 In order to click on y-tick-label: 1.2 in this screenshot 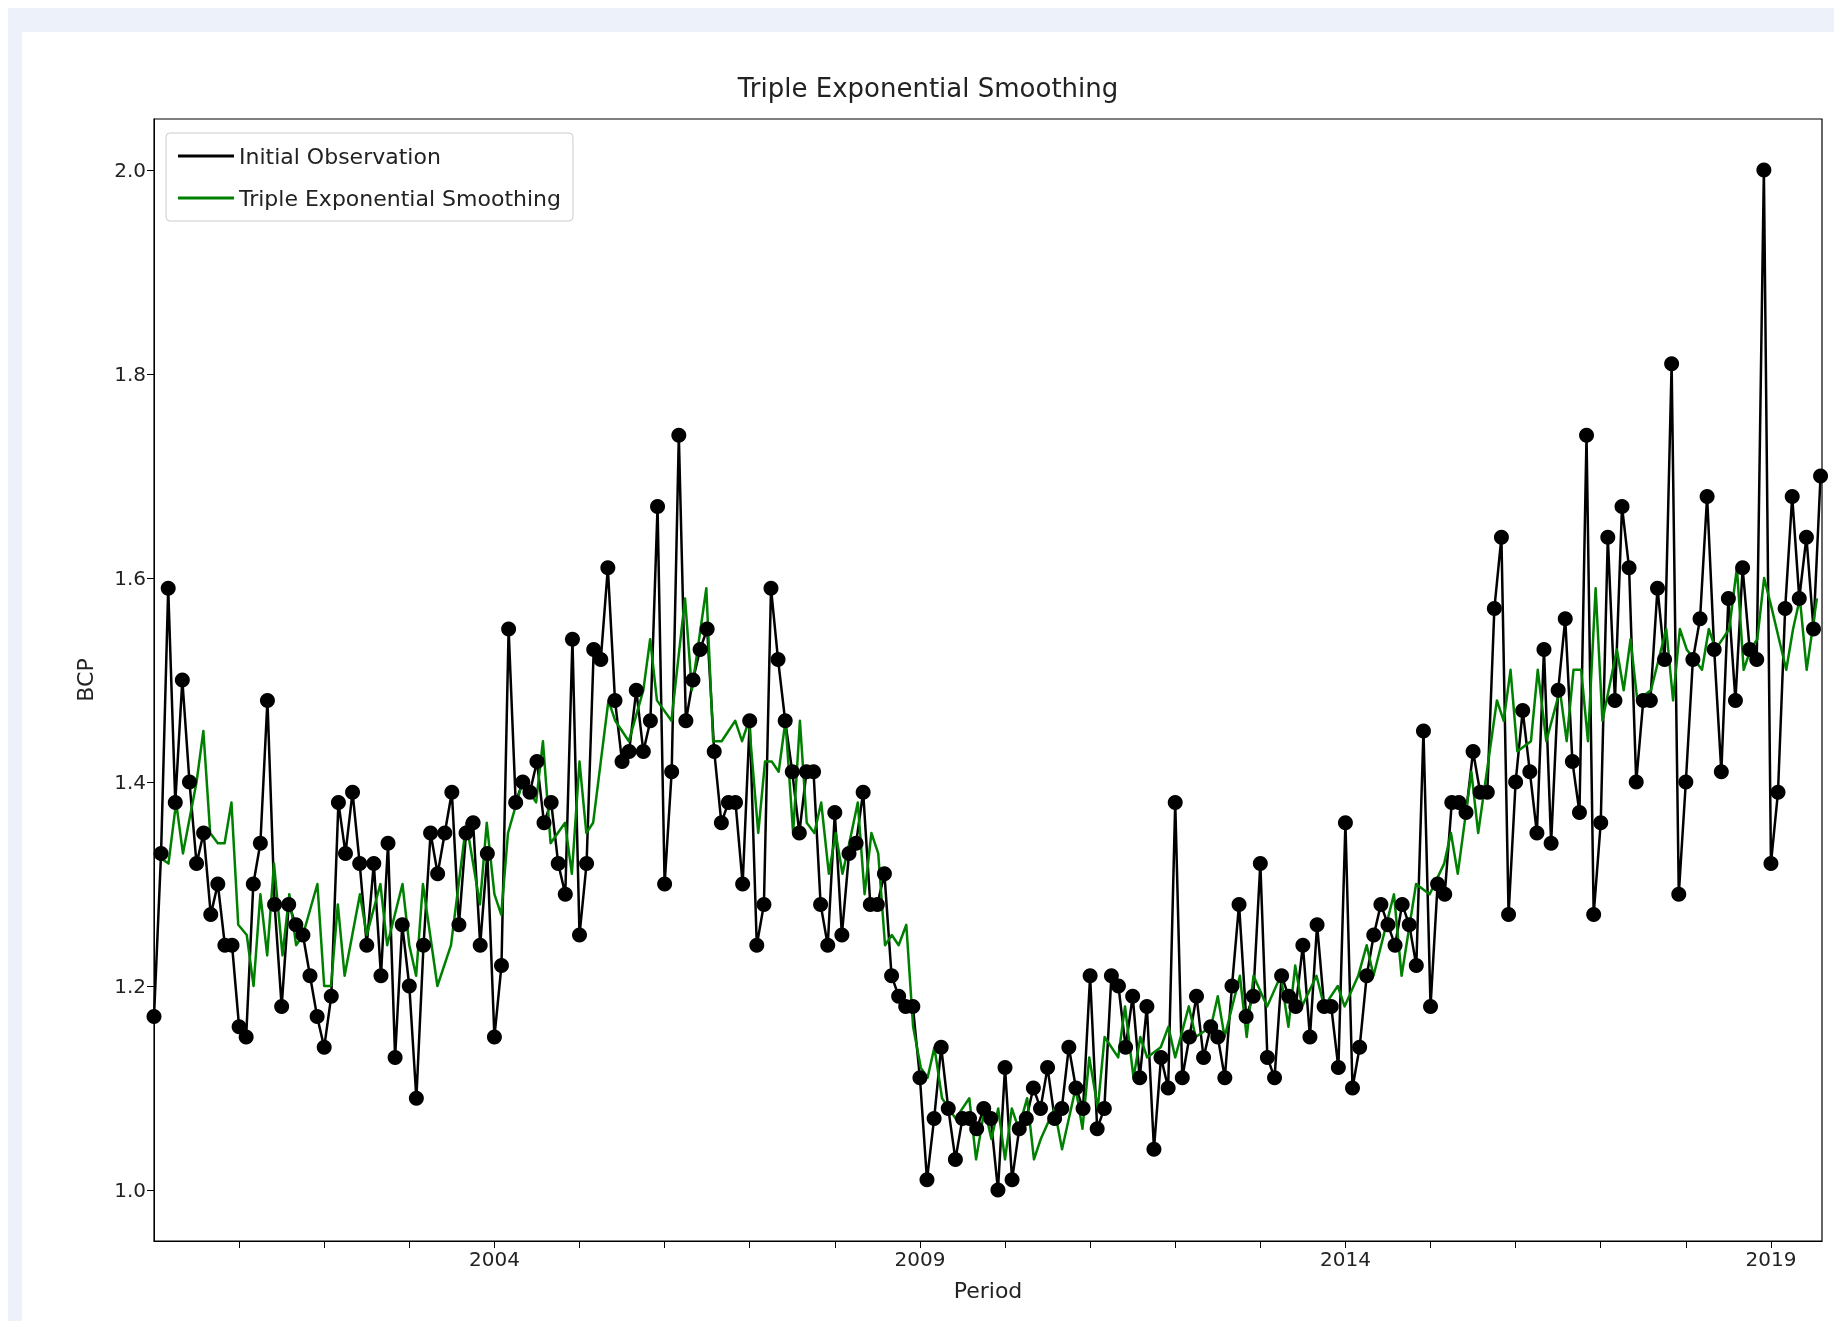, I will do `click(130, 986)`.